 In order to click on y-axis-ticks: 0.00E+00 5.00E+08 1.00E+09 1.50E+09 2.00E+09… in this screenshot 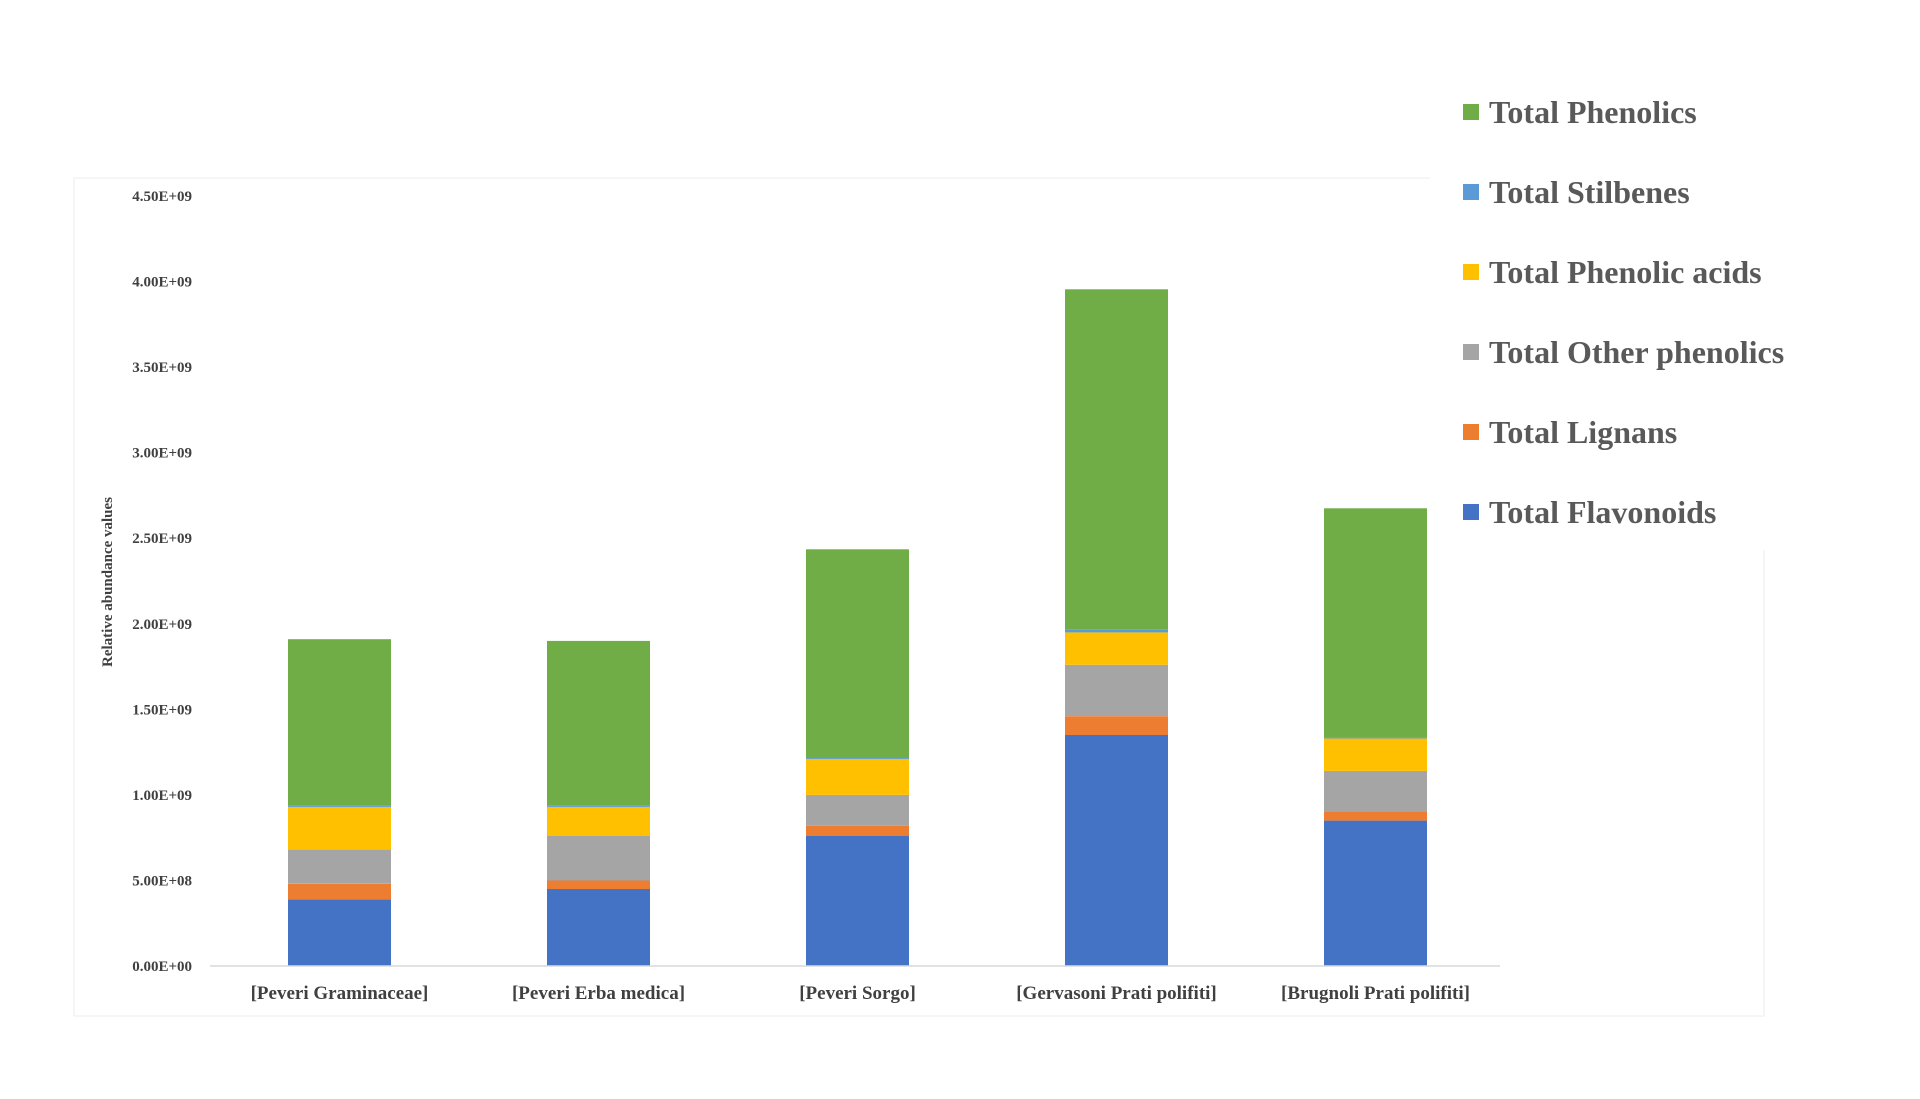, I will do `click(162, 582)`.